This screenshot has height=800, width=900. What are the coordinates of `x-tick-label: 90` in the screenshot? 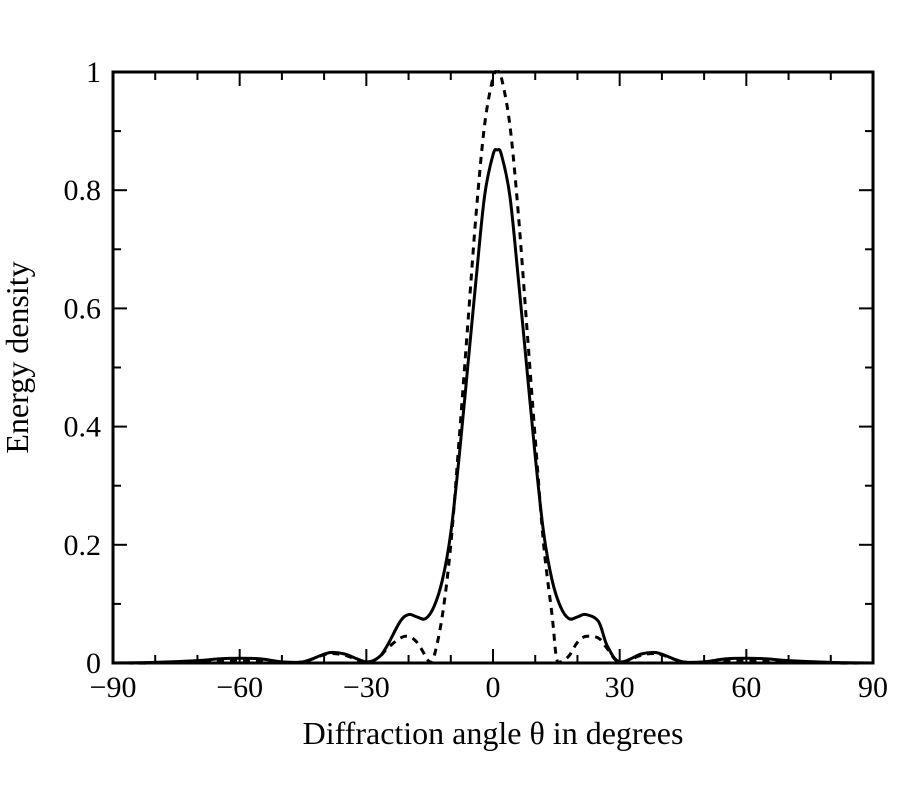 It's located at (873, 687).